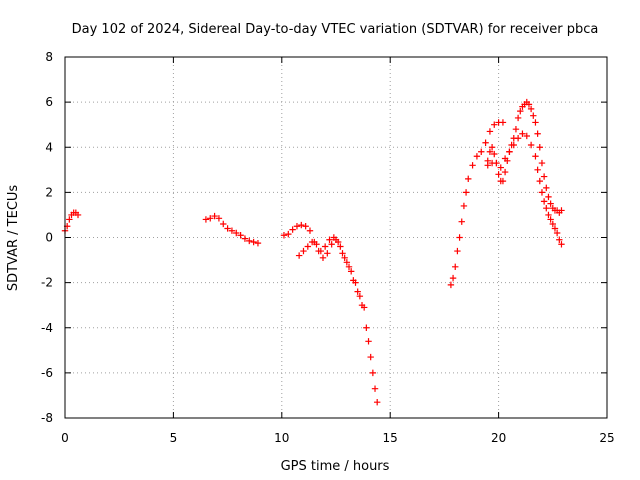 The width and height of the screenshot is (640, 480). Describe the element at coordinates (331, 272) in the screenshot. I see `series-seg4` at that location.